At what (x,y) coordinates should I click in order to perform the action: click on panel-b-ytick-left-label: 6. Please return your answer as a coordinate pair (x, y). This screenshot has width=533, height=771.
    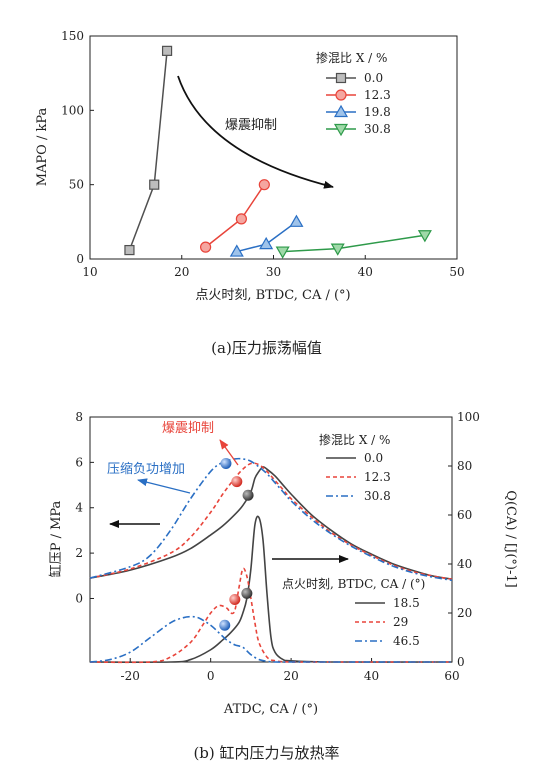
    Looking at the image, I should click on (79, 462).